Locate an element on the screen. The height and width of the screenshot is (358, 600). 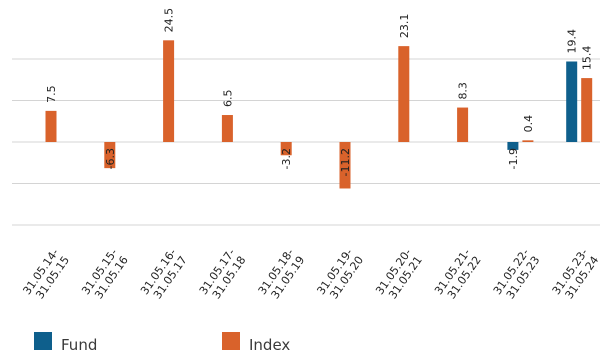
x-tick-label: 31.05.19-31.05.20 is located at coordinates (340, 275).